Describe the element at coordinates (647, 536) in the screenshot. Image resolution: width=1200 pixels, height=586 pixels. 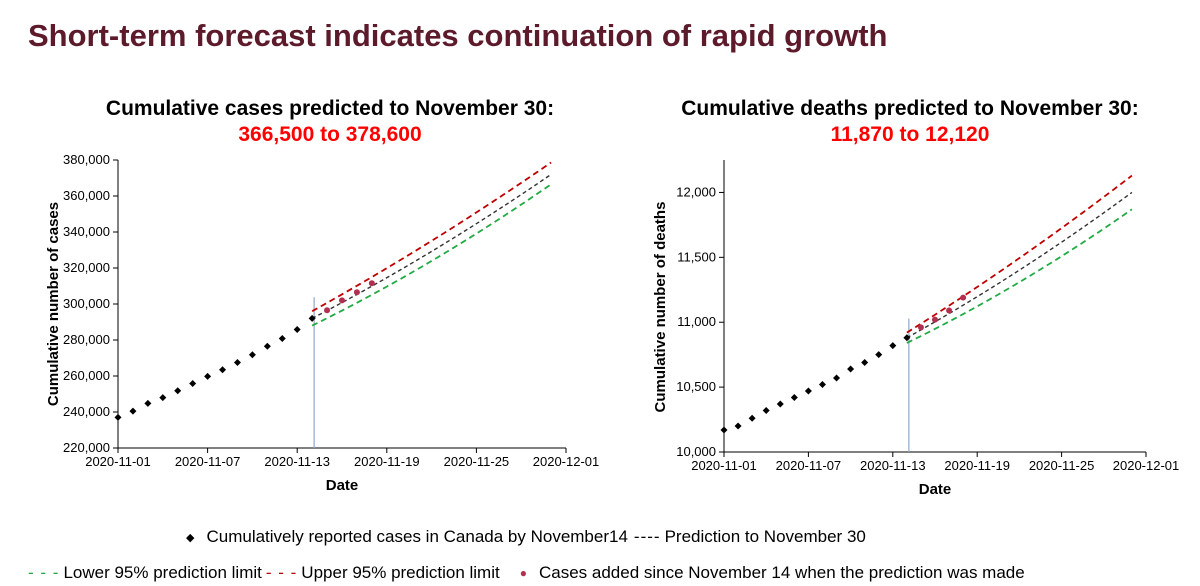
I see `legend-prediction-dash: ----` at that location.